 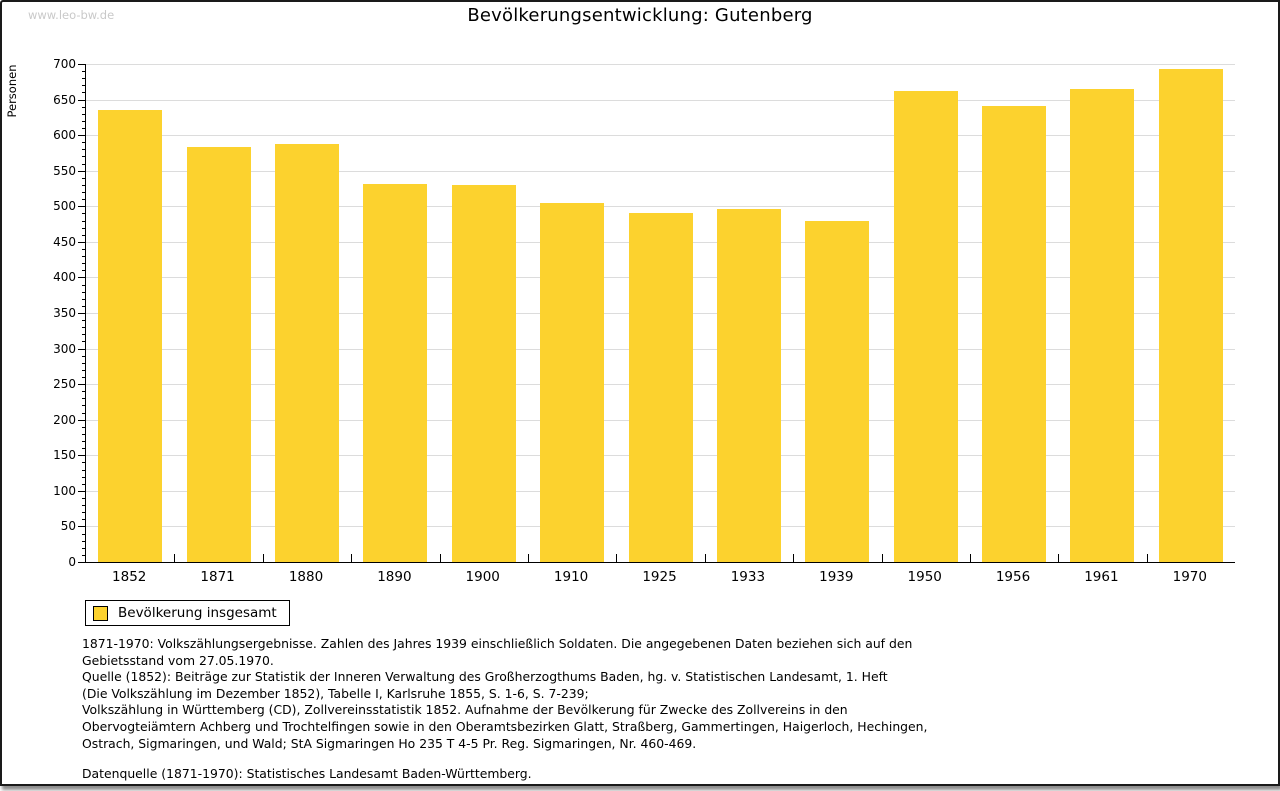 What do you see at coordinates (1014, 334) in the screenshot?
I see `bar-1956` at bounding box center [1014, 334].